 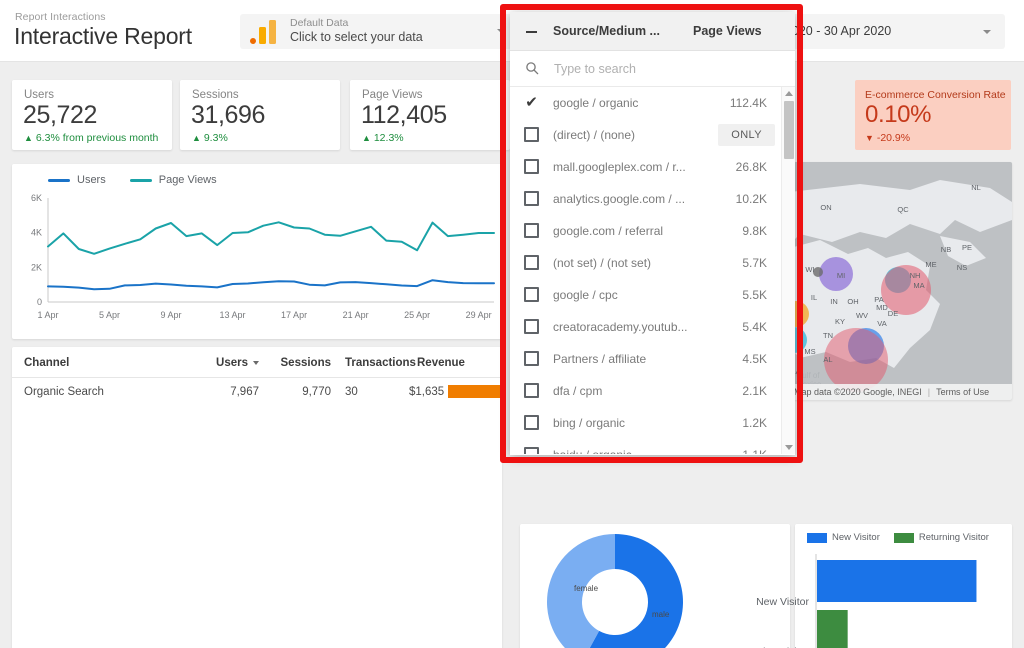 What do you see at coordinates (754, 359) in the screenshot?
I see `dropdown-option-value: 4.5K` at bounding box center [754, 359].